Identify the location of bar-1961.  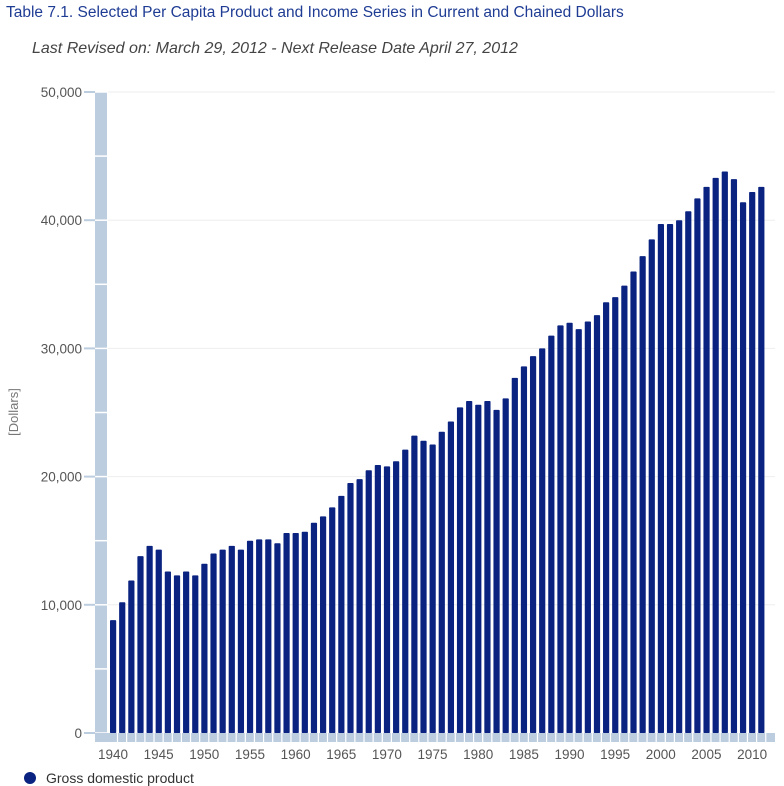
(304, 632).